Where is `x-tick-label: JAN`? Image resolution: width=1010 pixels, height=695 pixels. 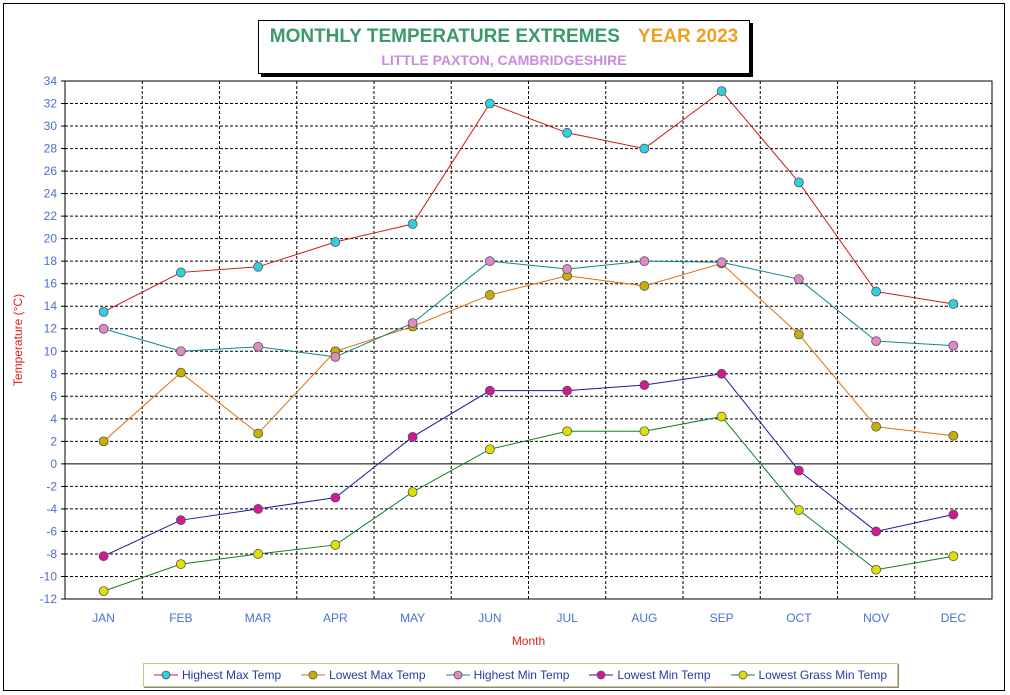
x-tick-label: JAN is located at coordinates (103, 618).